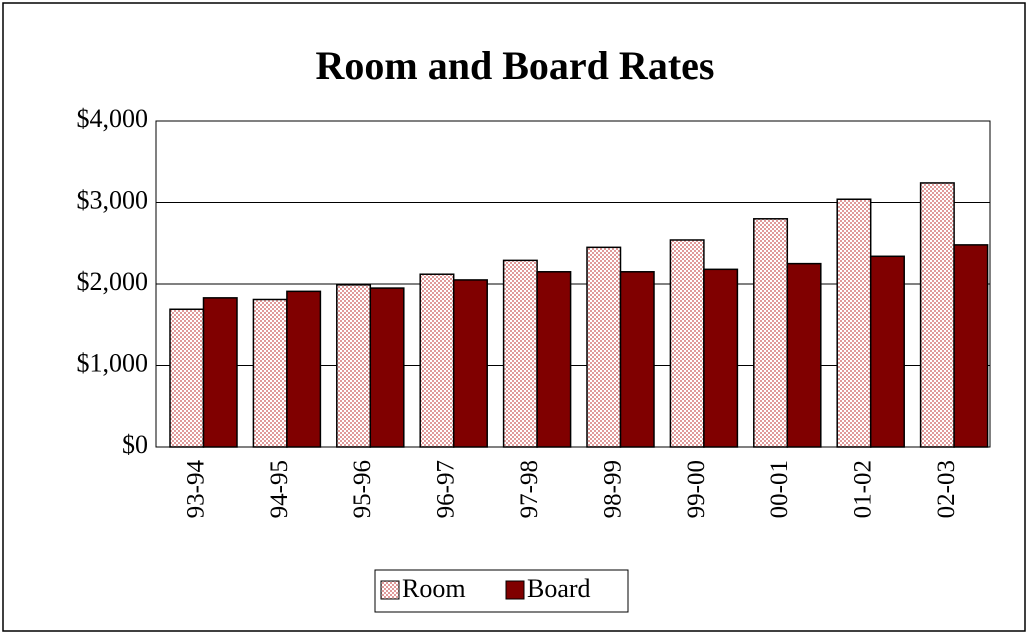  I want to click on x-tick-label: 97-98, so click(529, 489).